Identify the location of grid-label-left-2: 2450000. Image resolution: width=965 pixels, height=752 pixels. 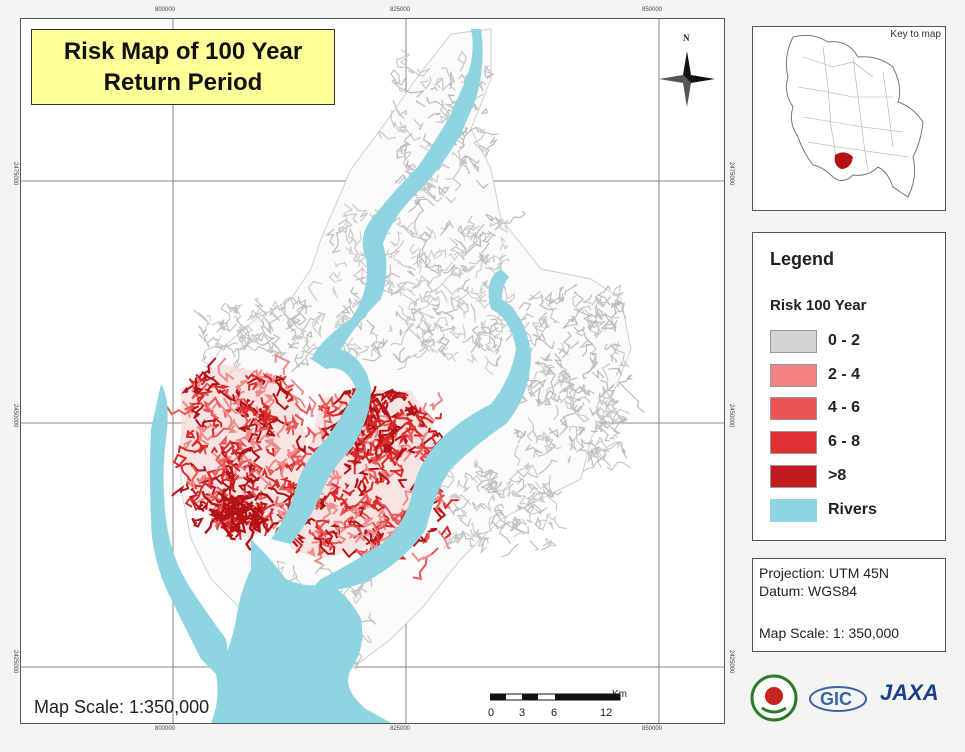
(15, 416).